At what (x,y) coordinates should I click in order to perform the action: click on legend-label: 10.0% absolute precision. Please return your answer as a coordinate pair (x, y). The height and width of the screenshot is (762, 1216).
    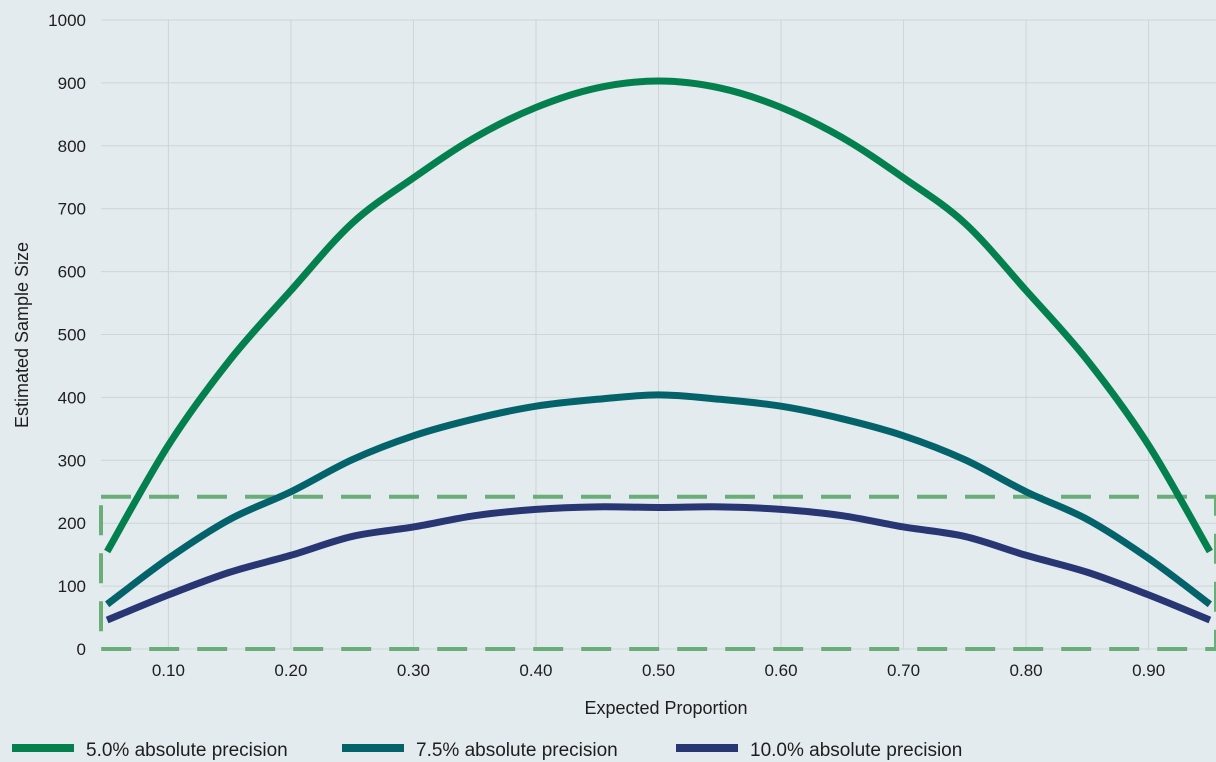
    Looking at the image, I should click on (856, 750).